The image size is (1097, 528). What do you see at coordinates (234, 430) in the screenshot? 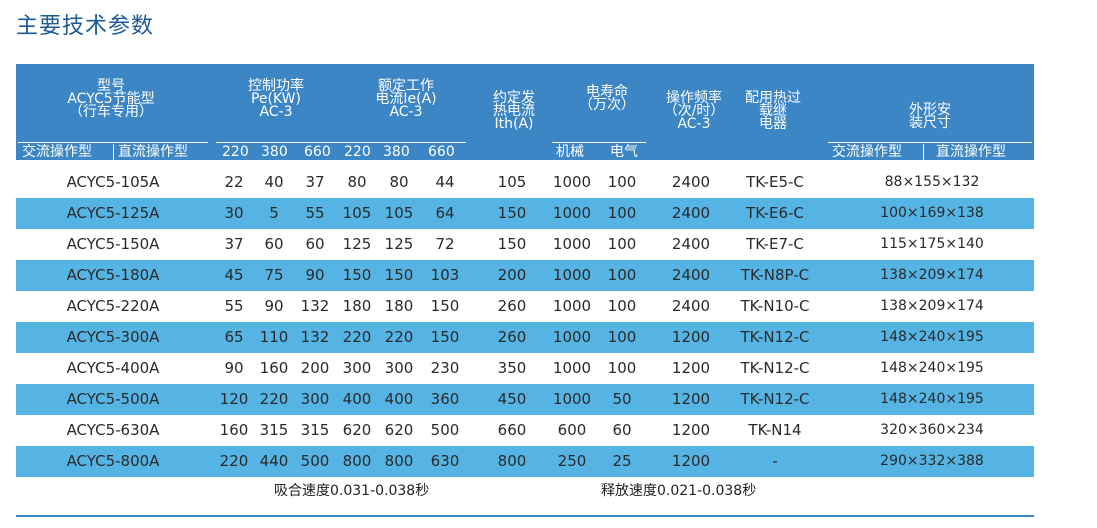
I see `power-220-cell: 160` at bounding box center [234, 430].